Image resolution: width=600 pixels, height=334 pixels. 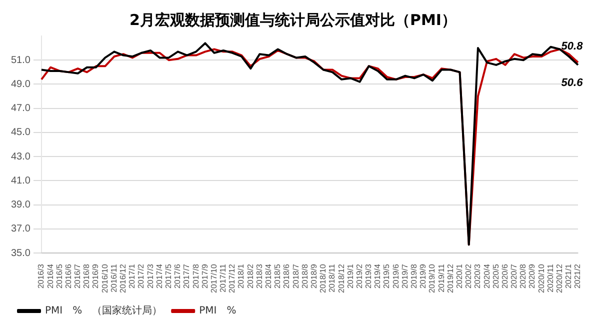 I want to click on x-tick-label: 2018/3, so click(x=259, y=276).